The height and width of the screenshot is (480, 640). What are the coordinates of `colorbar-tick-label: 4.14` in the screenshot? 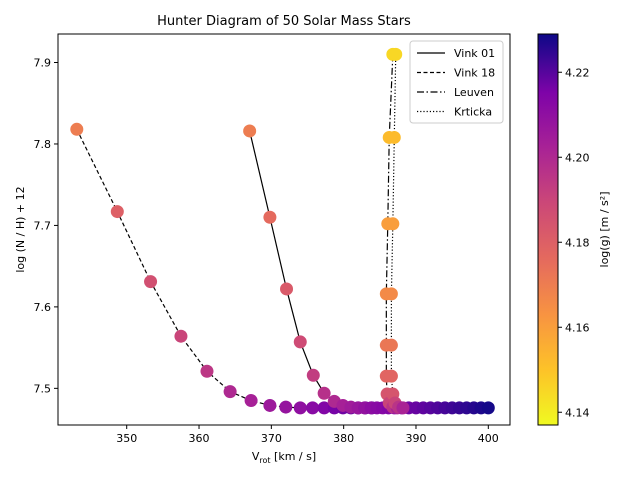 It's located at (577, 412).